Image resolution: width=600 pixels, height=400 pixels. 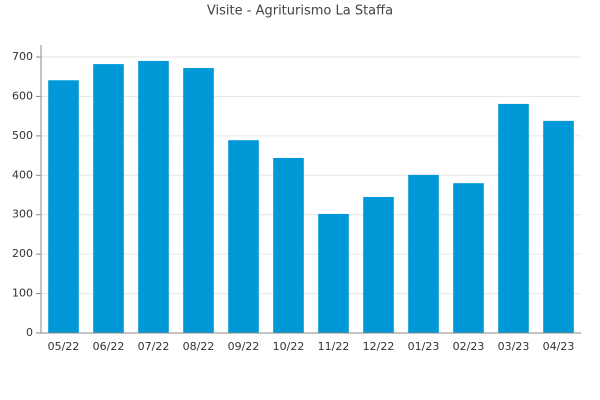 What do you see at coordinates (154, 346) in the screenshot?
I see `x-tick-label: 07/22` at bounding box center [154, 346].